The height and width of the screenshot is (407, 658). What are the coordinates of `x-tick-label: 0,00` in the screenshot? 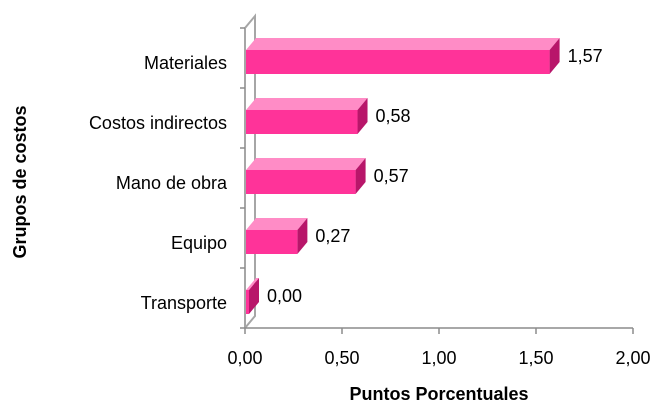 It's located at (244, 358).